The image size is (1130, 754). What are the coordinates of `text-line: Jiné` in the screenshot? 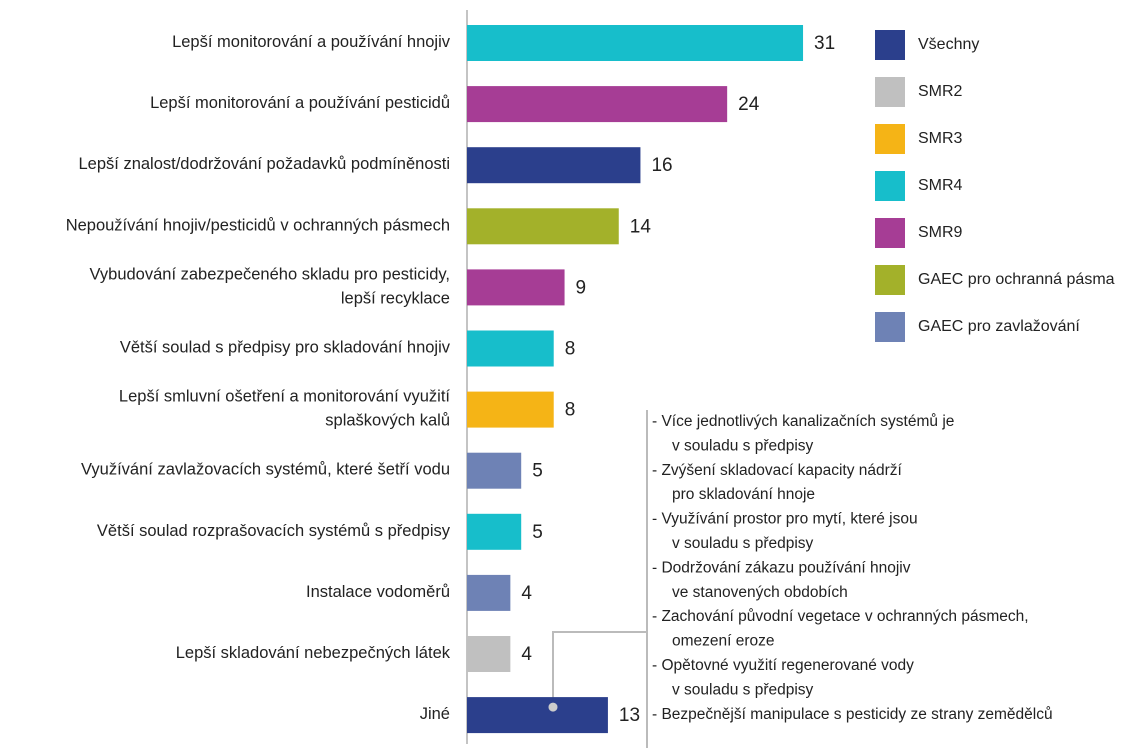 It's located at (435, 714).